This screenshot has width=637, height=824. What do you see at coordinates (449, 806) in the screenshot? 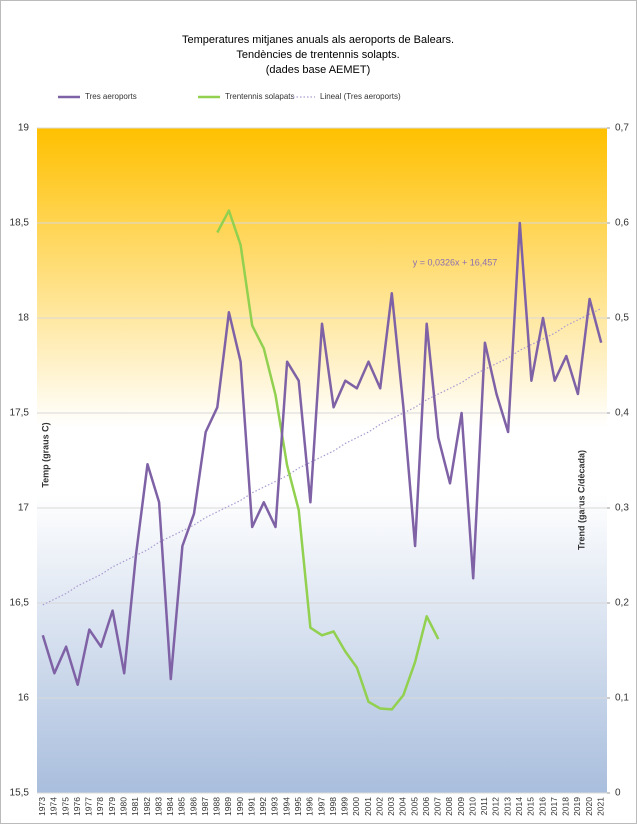
I see `x-tick-label: 2008` at bounding box center [449, 806].